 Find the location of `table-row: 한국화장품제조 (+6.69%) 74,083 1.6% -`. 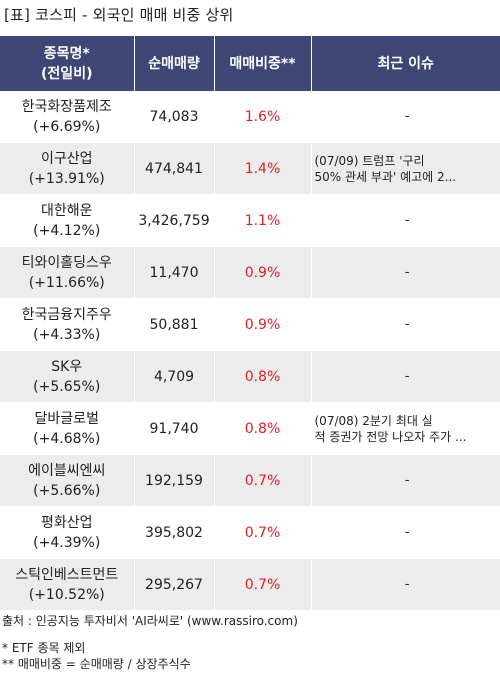

table-row: 한국화장품제조 (+6.69%) 74,083 1.6% - is located at coordinates (250, 117).